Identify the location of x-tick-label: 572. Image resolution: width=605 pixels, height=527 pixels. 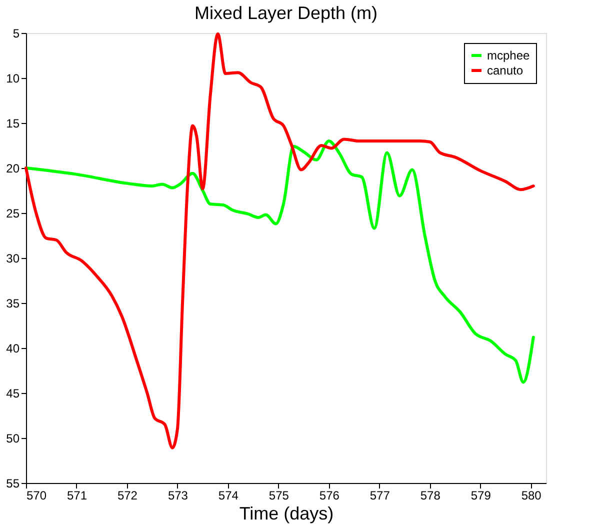
(127, 495).